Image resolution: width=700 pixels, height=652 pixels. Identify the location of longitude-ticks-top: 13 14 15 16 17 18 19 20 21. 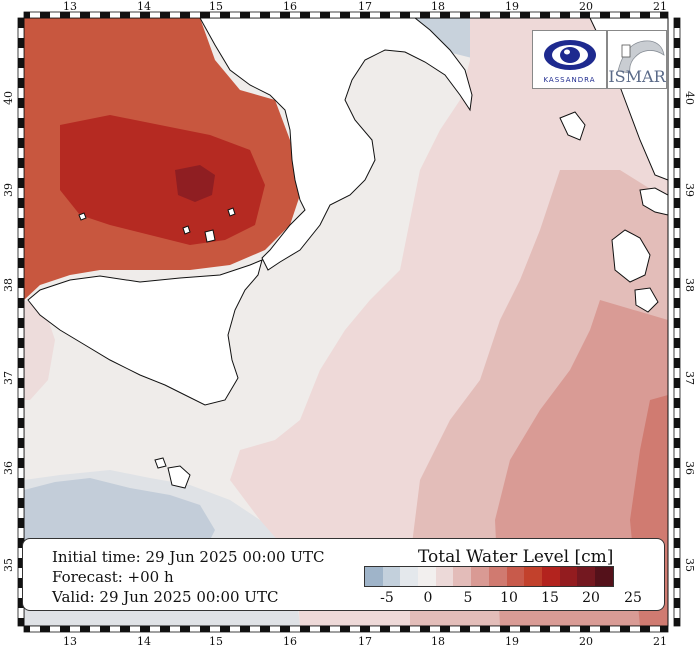
(365, 6).